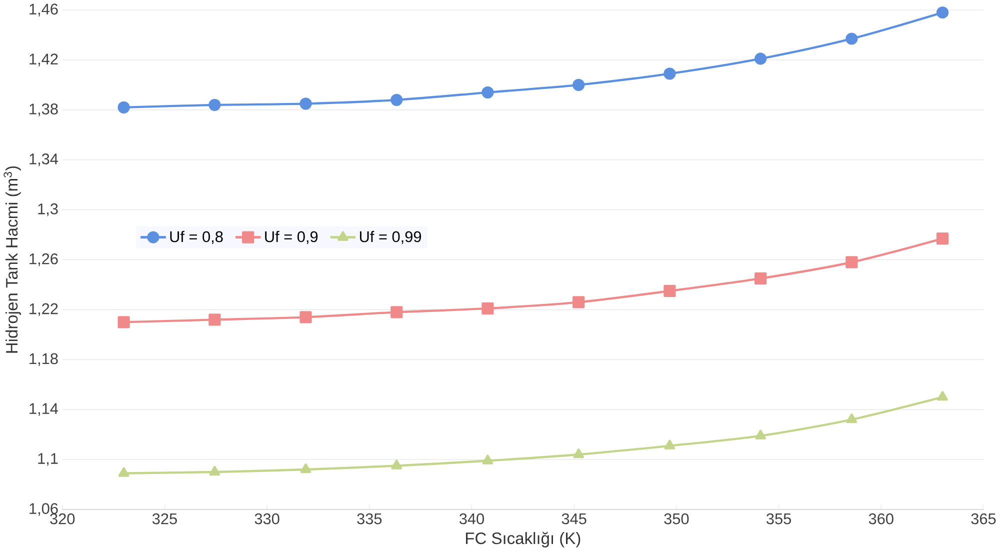 This screenshot has height=551, width=1000. Describe the element at coordinates (676, 518) in the screenshot. I see `x-tick-label: 350` at that location.